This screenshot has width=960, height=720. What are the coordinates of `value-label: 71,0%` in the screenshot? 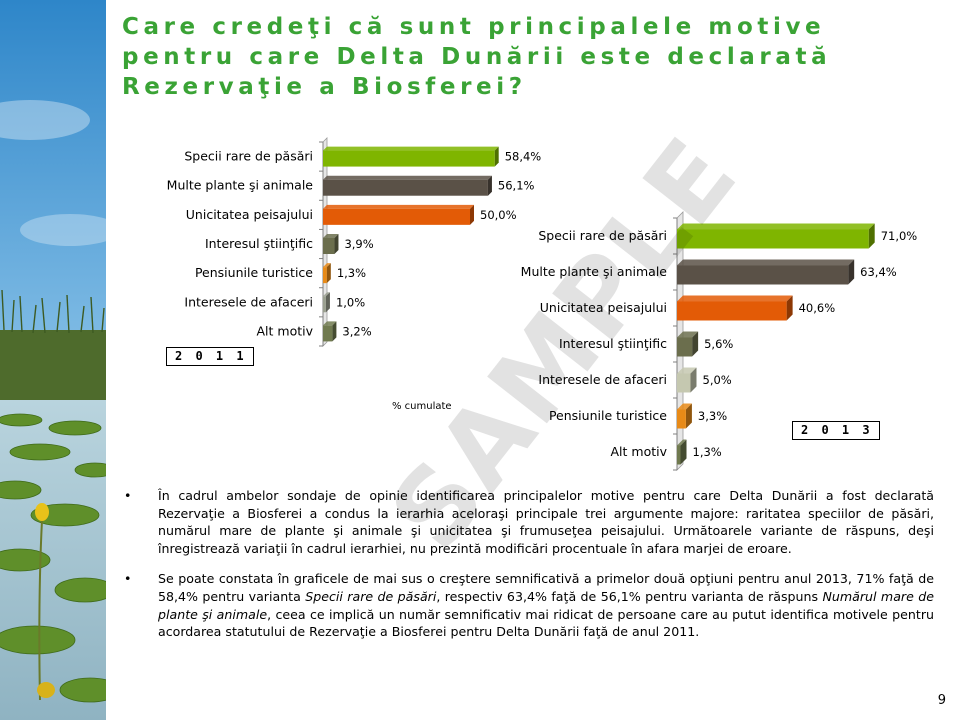 It's located at (899, 236).